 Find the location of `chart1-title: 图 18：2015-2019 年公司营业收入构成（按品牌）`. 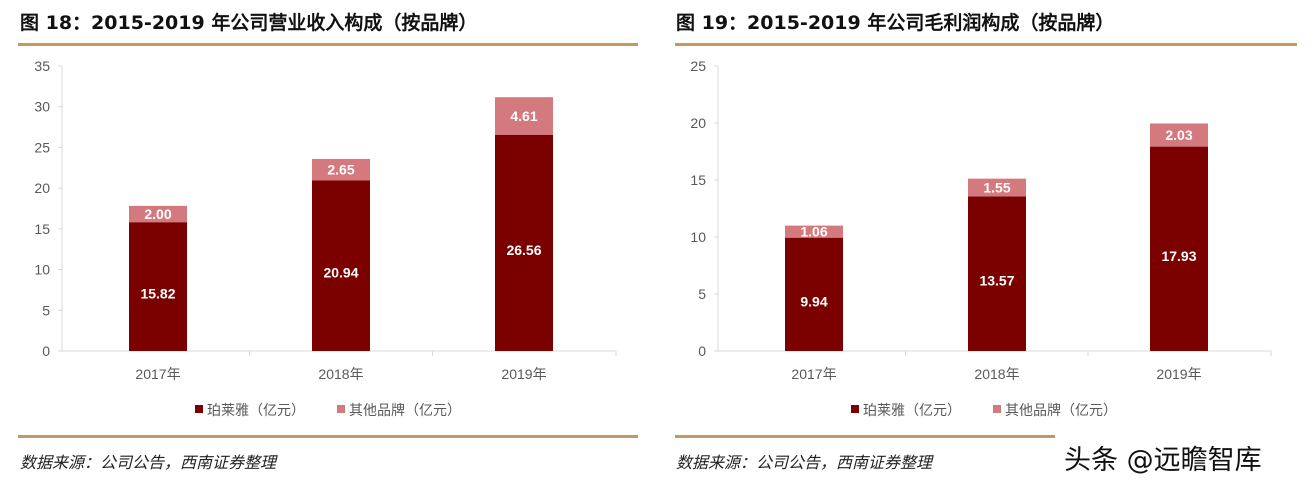

chart1-title: 图 18：2015-2019 年公司营业收入构成（按品牌） is located at coordinates (249, 23).